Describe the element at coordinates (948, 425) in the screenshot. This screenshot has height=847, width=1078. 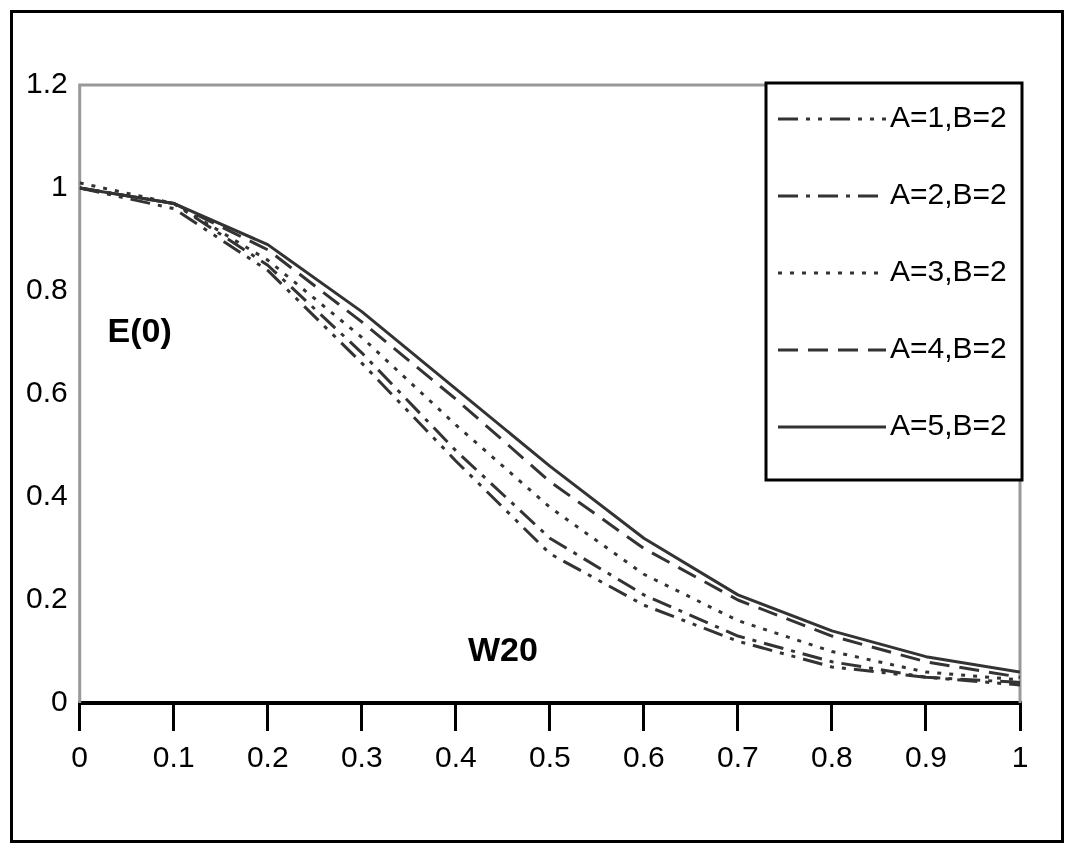
I see `legend-label: A=5,B=2` at that location.